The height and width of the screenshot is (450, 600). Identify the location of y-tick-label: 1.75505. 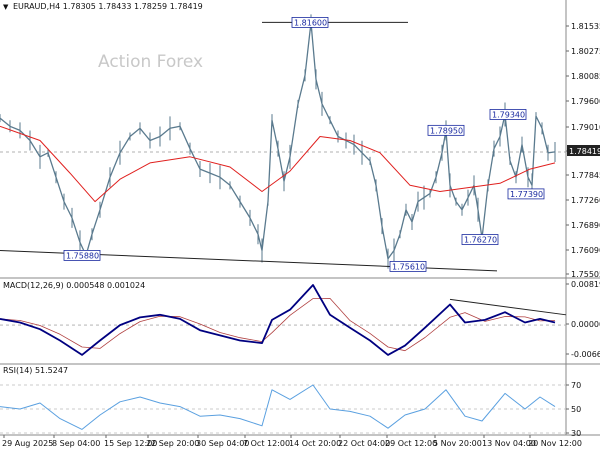
(585, 274).